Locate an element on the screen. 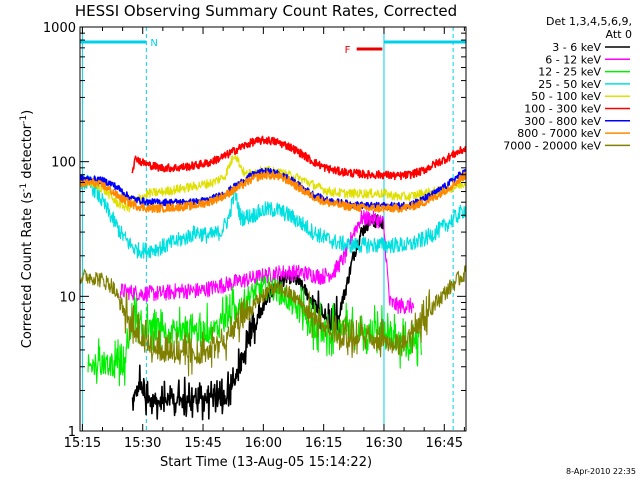  legend-entry-label: 3 - 6 keV is located at coordinates (576, 47).